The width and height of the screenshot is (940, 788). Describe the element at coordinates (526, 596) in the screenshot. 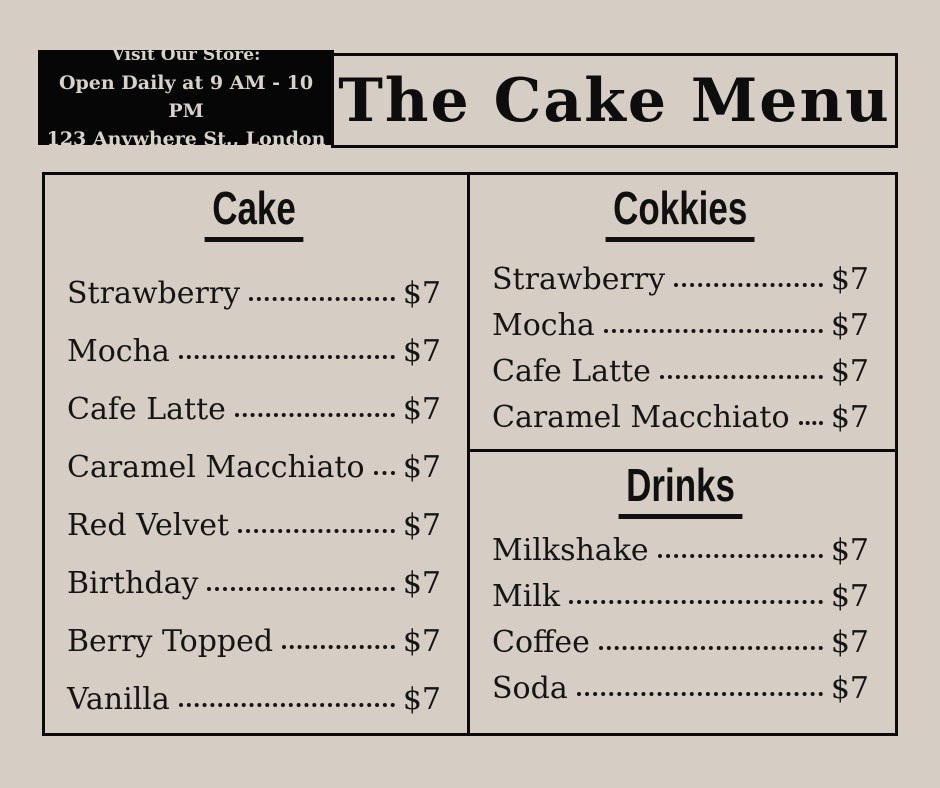

I see `item-name: Milk` at that location.